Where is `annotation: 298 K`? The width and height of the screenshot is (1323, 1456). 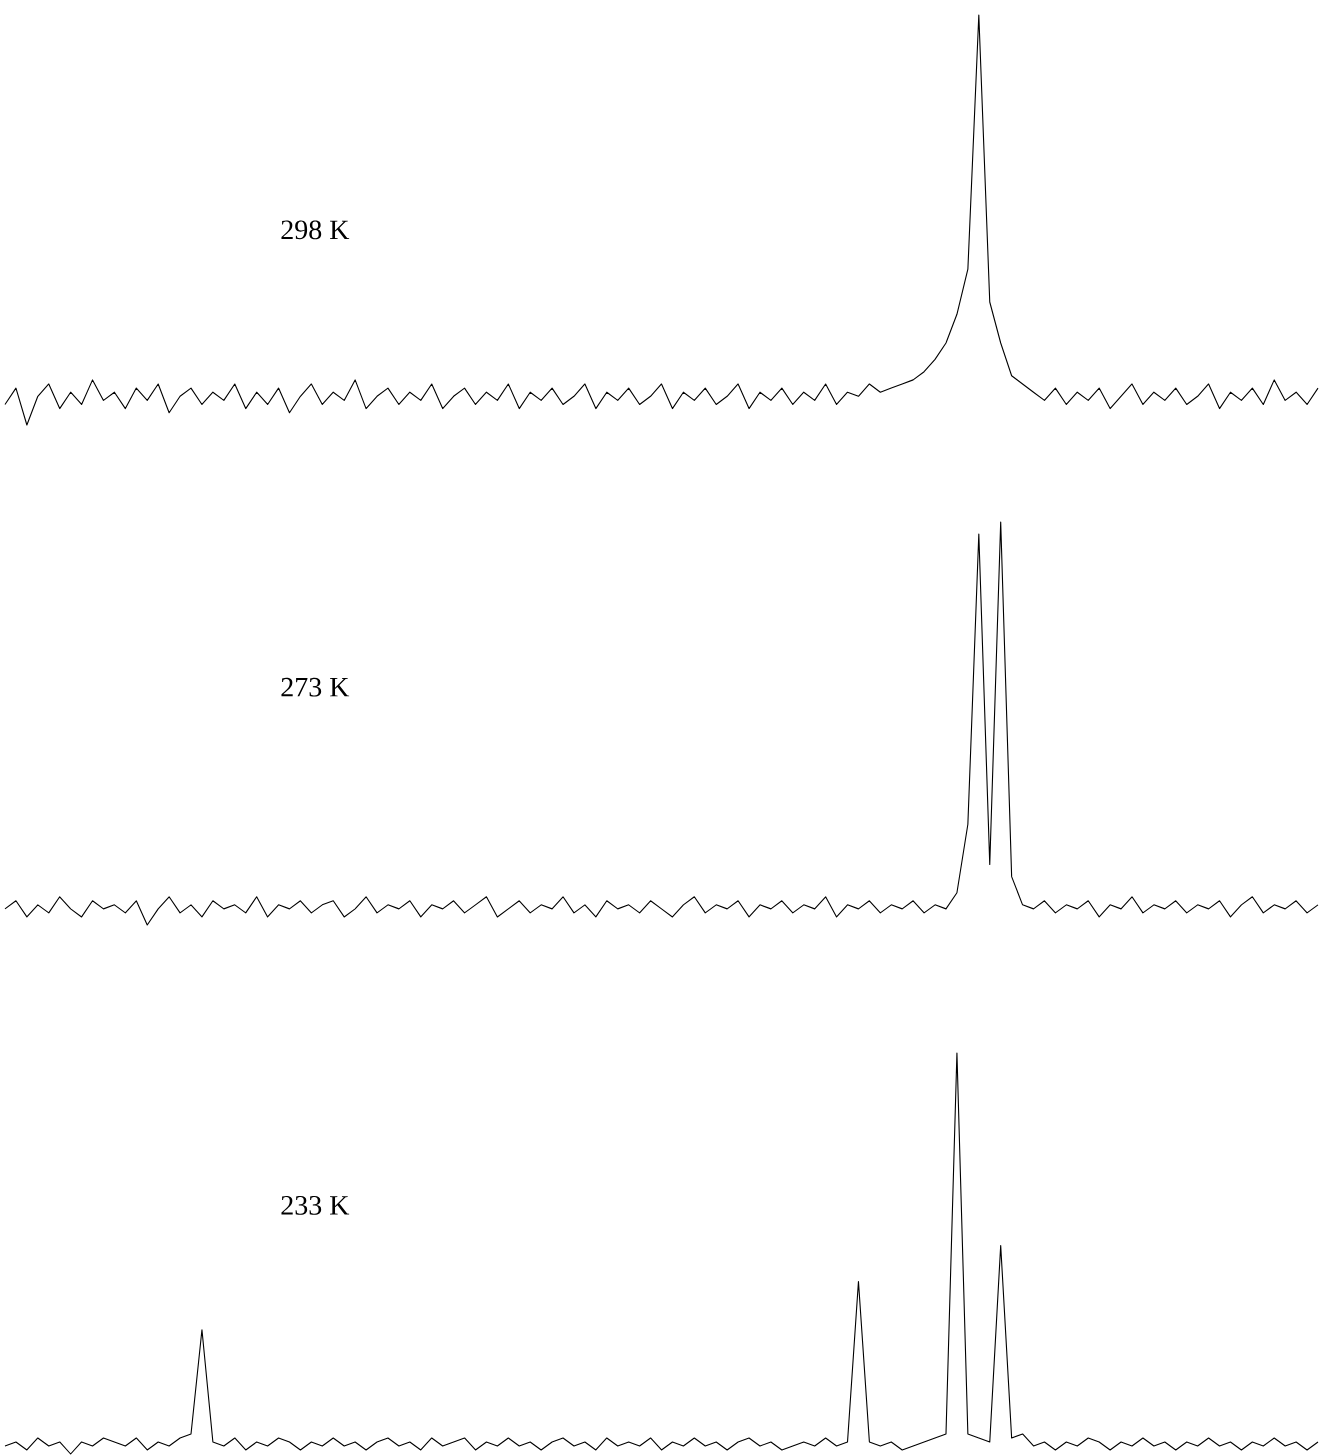 annotation: 298 K is located at coordinates (315, 230).